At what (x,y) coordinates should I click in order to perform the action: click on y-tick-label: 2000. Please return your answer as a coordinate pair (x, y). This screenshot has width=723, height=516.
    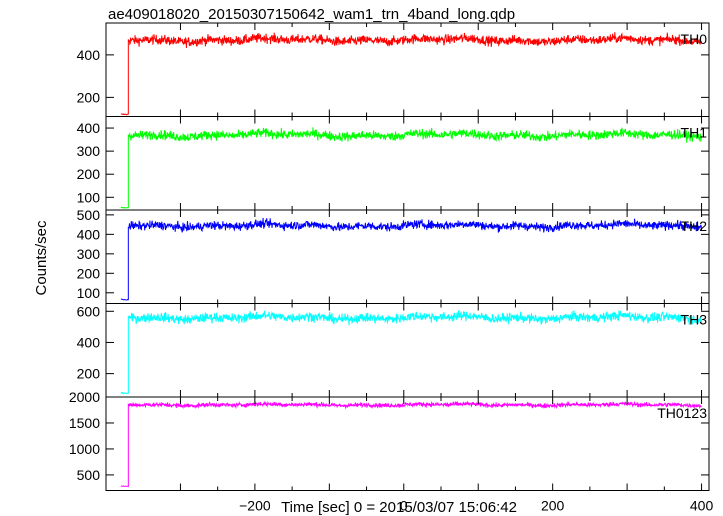
    Looking at the image, I should click on (84, 397).